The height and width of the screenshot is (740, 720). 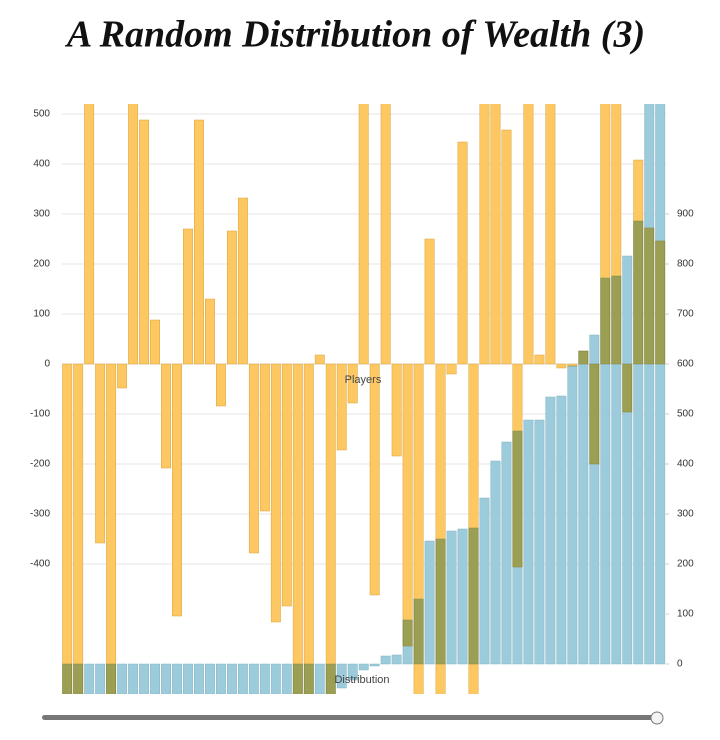 What do you see at coordinates (40, 564) in the screenshot?
I see `y-tick-label: -400` at bounding box center [40, 564].